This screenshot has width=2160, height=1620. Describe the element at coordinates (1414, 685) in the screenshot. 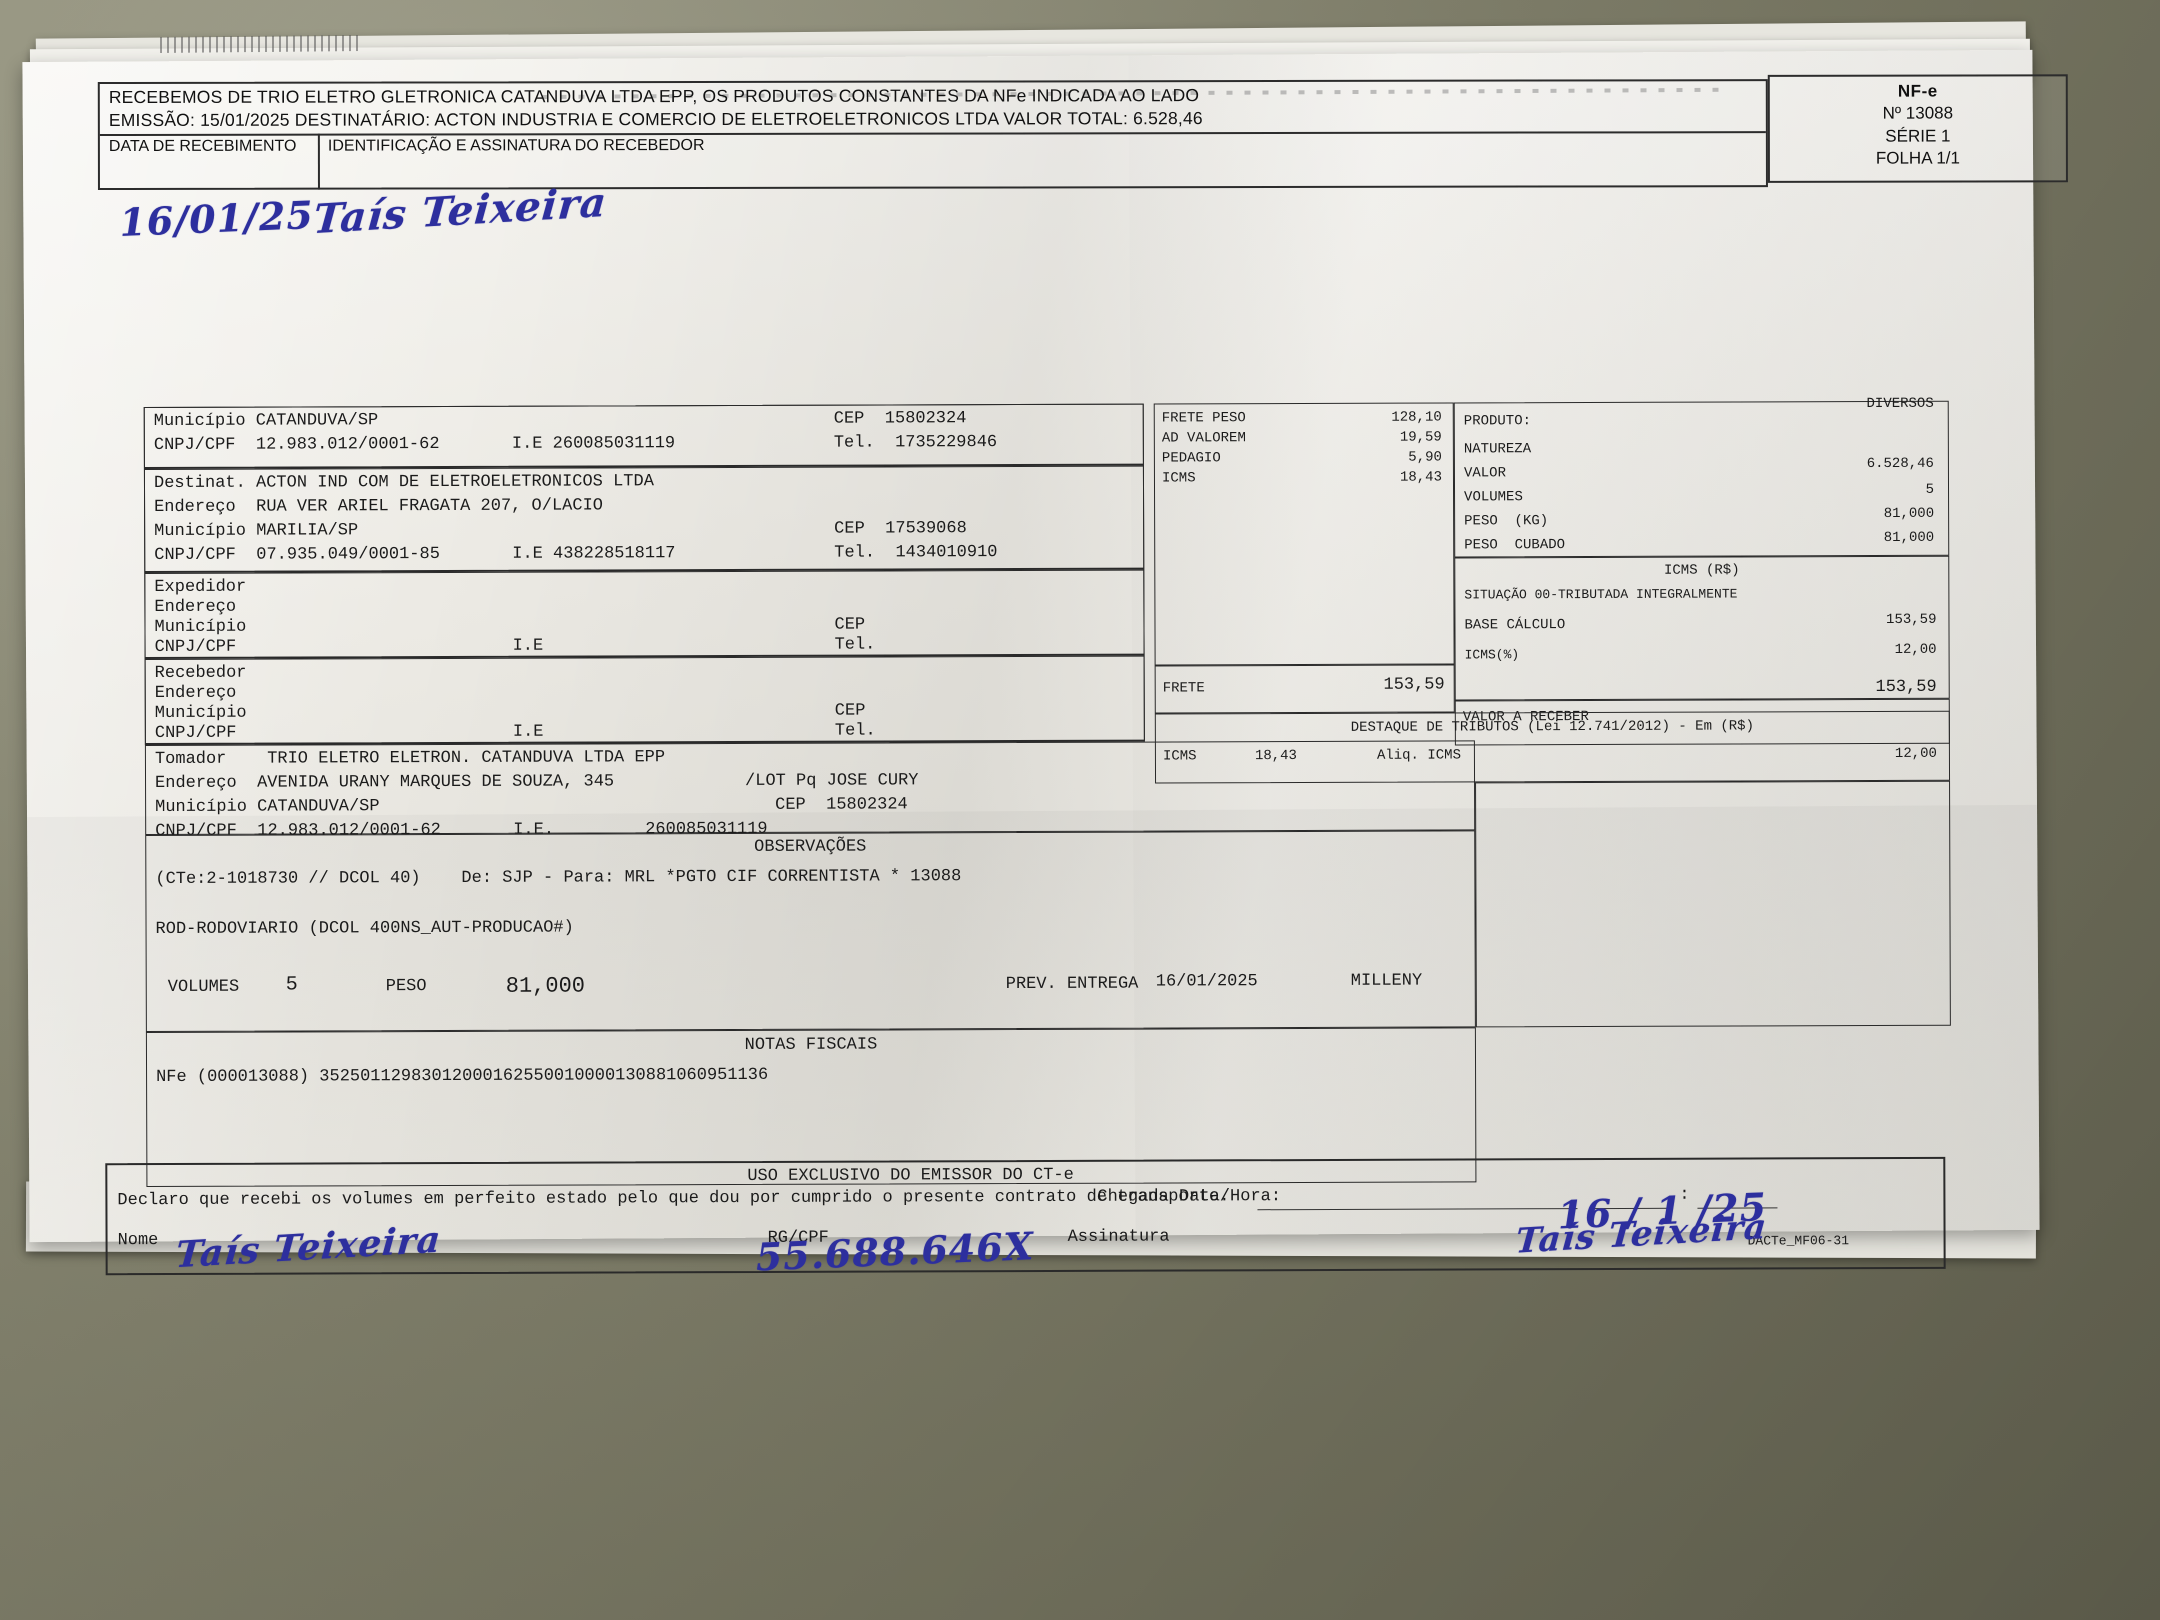

I see `frete-total-value: 153,59` at that location.